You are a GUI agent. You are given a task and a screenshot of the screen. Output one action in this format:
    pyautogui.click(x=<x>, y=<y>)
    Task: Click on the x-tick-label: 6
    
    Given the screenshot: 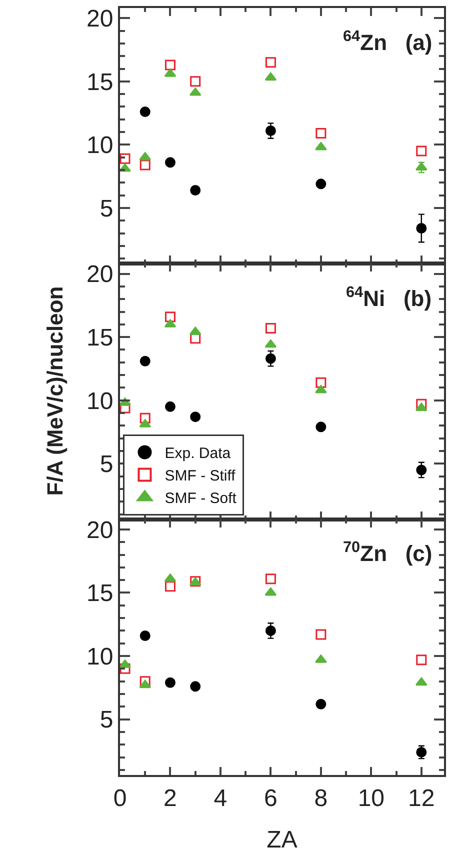 What is the action you would take?
    pyautogui.click(x=271, y=798)
    